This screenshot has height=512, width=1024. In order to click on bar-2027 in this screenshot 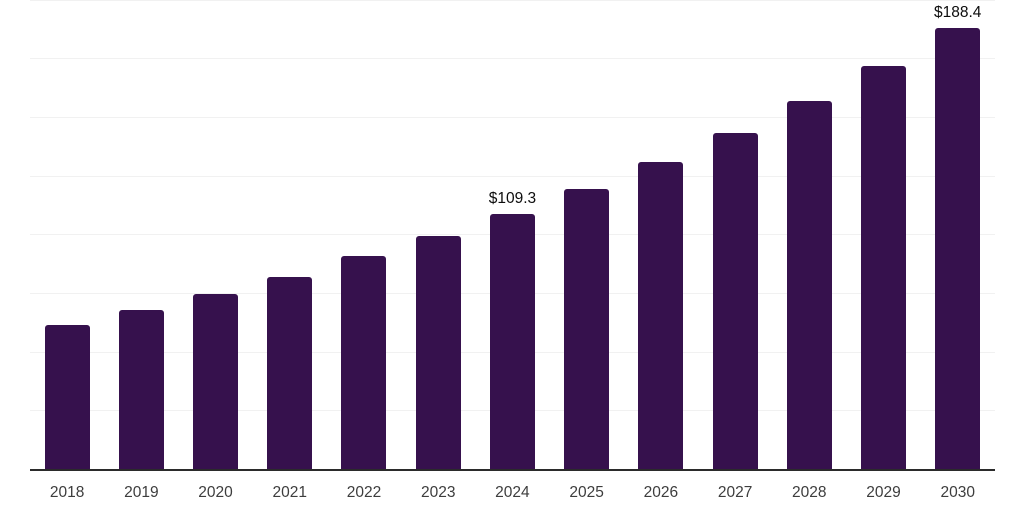, I will do `click(735, 301)`.